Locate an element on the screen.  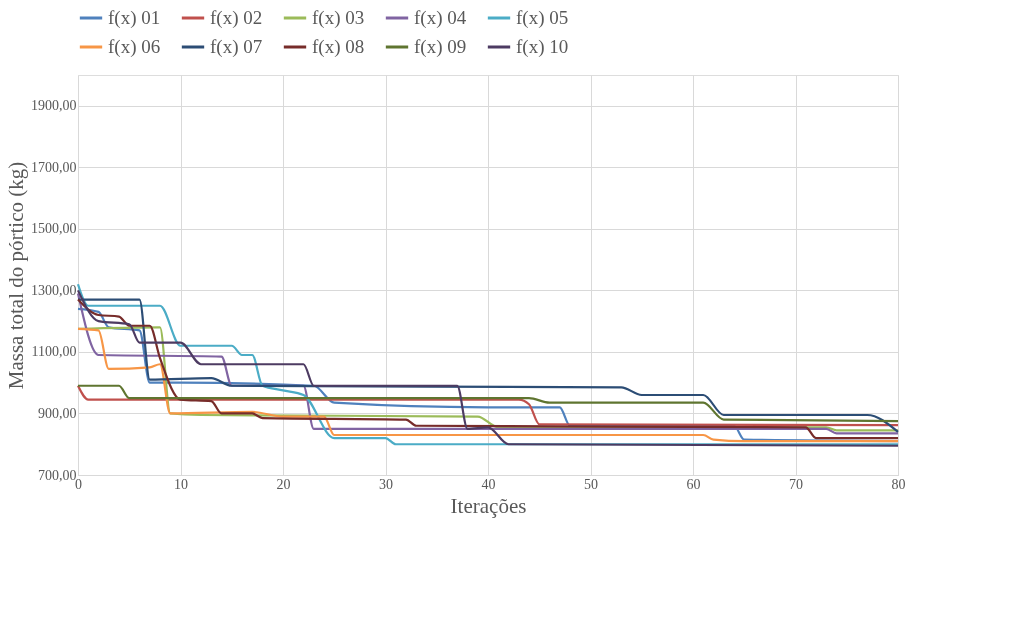
legend-label: f(x) 08 is located at coordinates (338, 47).